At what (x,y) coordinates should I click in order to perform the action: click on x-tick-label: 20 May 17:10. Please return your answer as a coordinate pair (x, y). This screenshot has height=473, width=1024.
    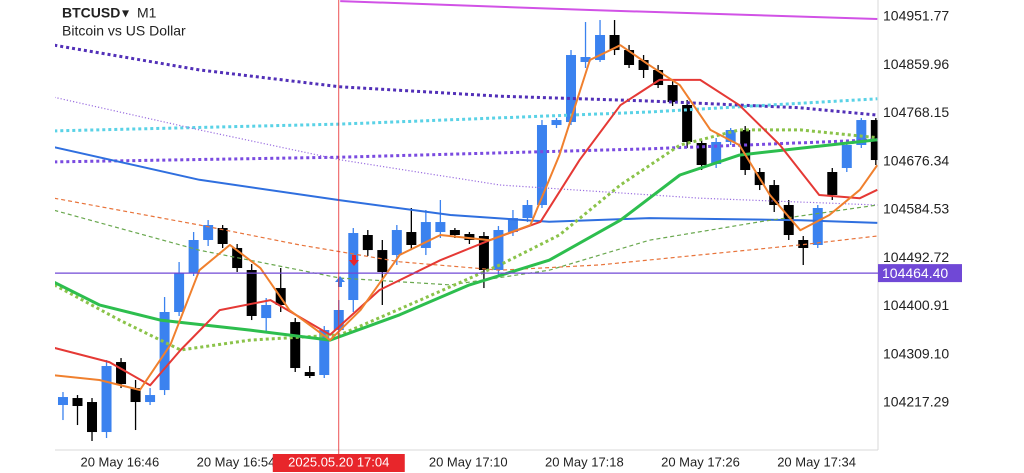
    Looking at the image, I should click on (468, 461).